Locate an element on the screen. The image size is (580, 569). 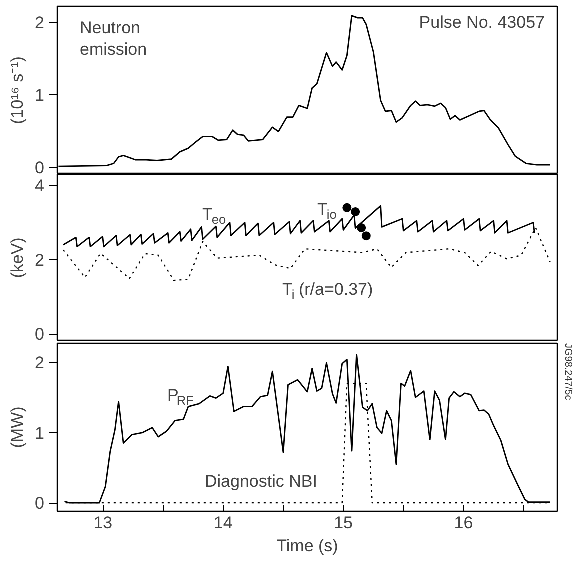
y-axis-title: (keV) is located at coordinates (18, 258).